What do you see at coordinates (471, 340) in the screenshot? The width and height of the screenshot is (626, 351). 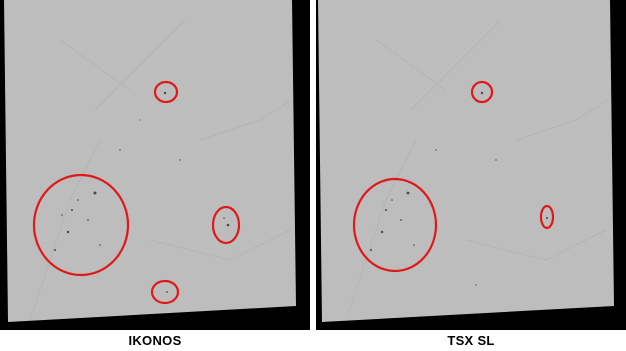 I see `tsx-sl-caption: TSX SL` at bounding box center [471, 340].